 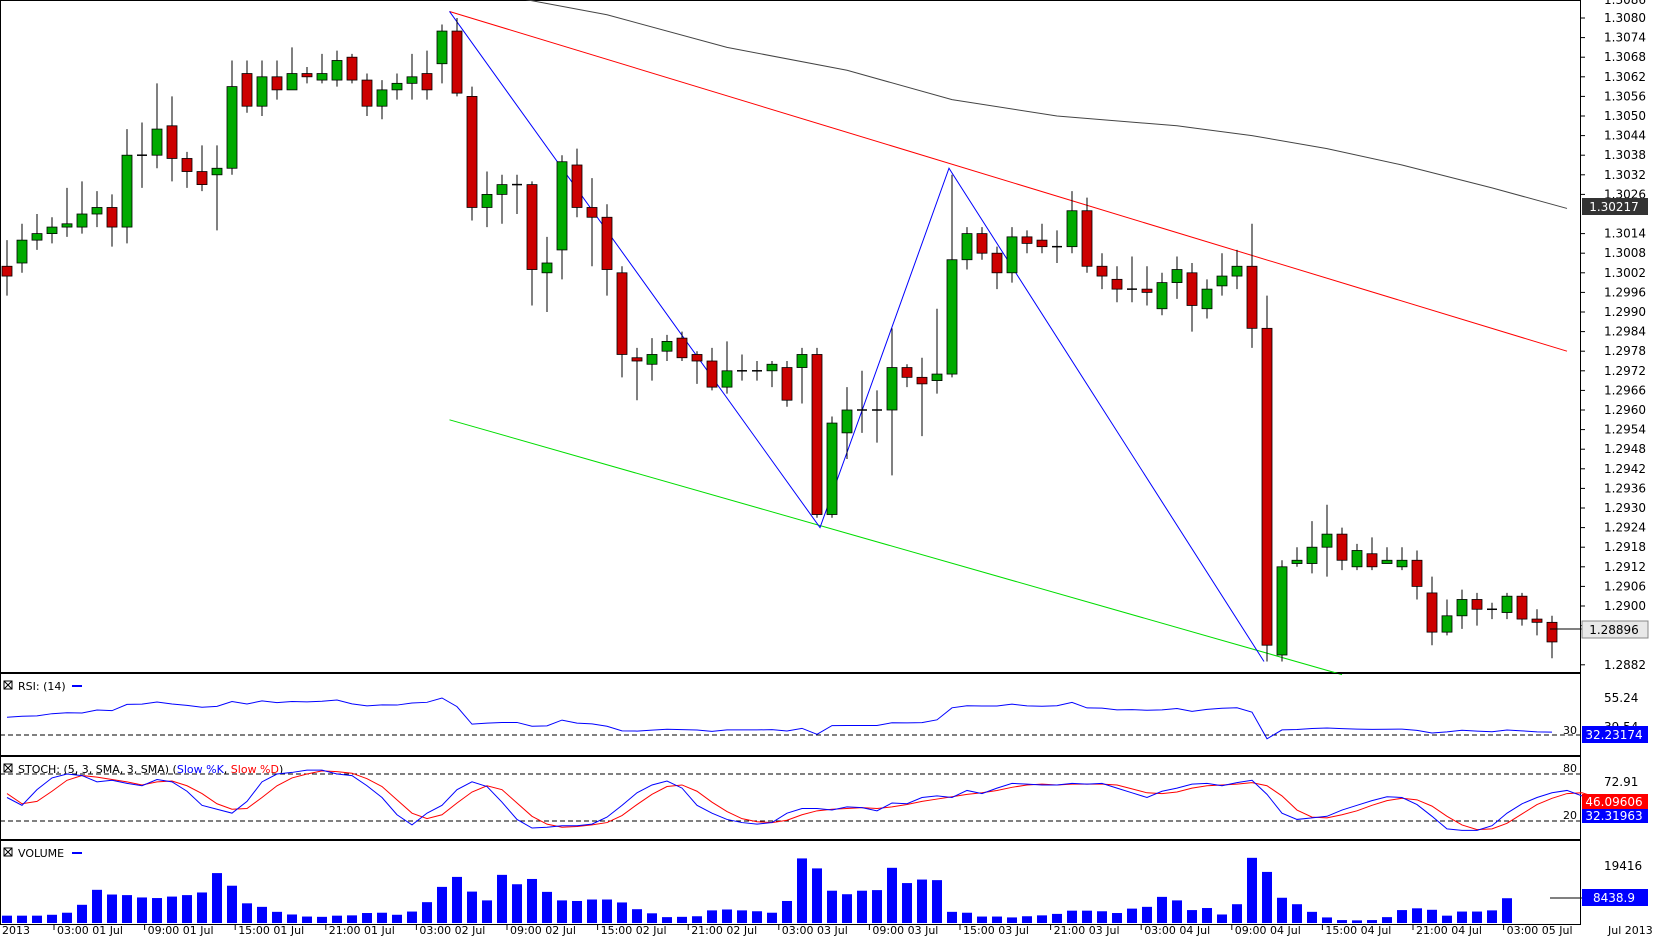 I want to click on price-tick-label: 1.2948, so click(x=1625, y=449).